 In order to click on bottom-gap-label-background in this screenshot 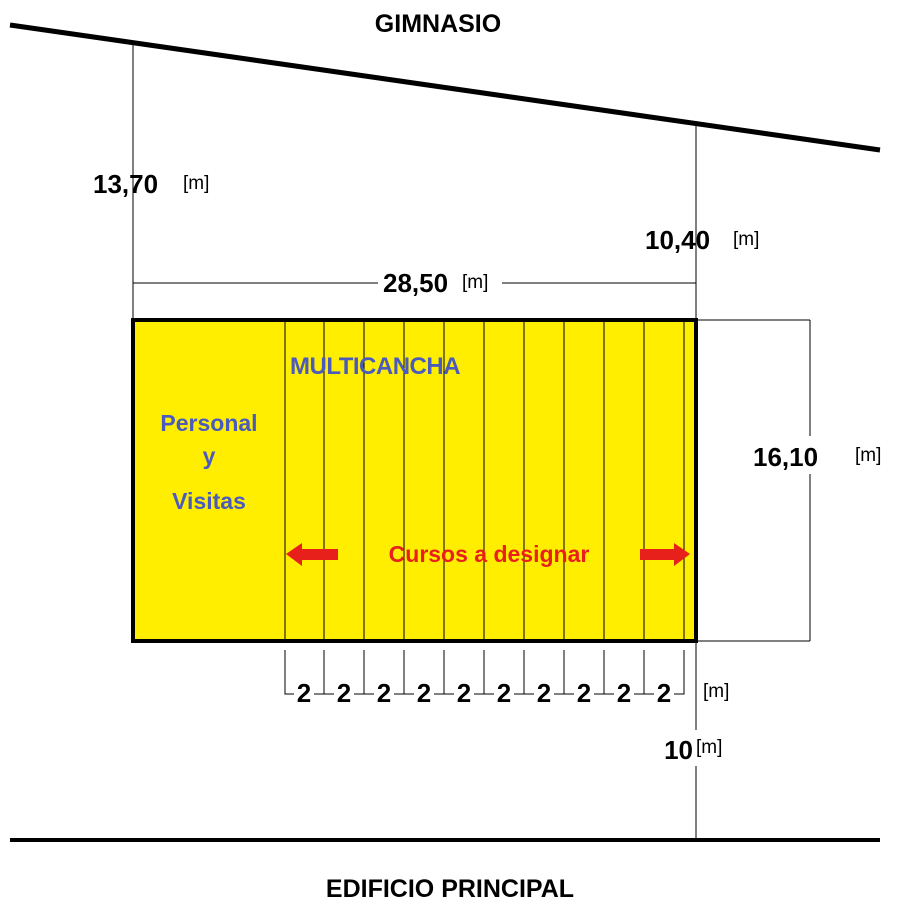, I will do `click(714, 748)`.